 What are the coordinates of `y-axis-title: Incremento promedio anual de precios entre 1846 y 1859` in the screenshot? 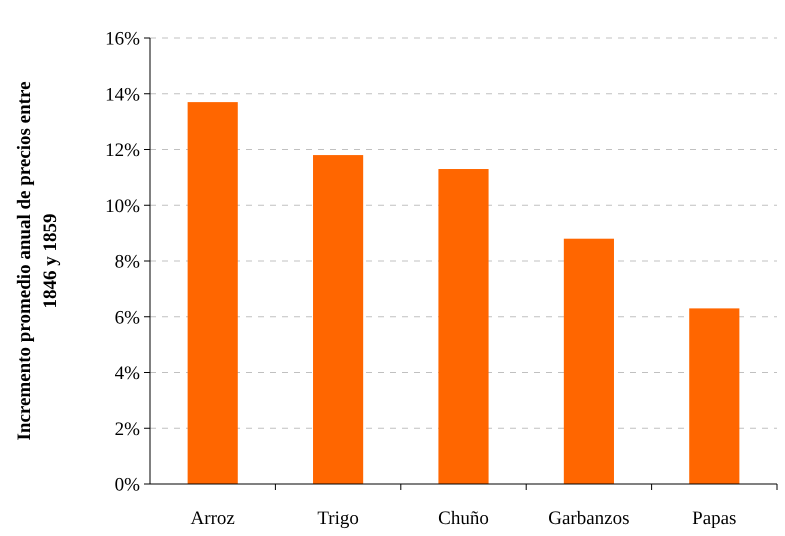 It's located at (37, 261).